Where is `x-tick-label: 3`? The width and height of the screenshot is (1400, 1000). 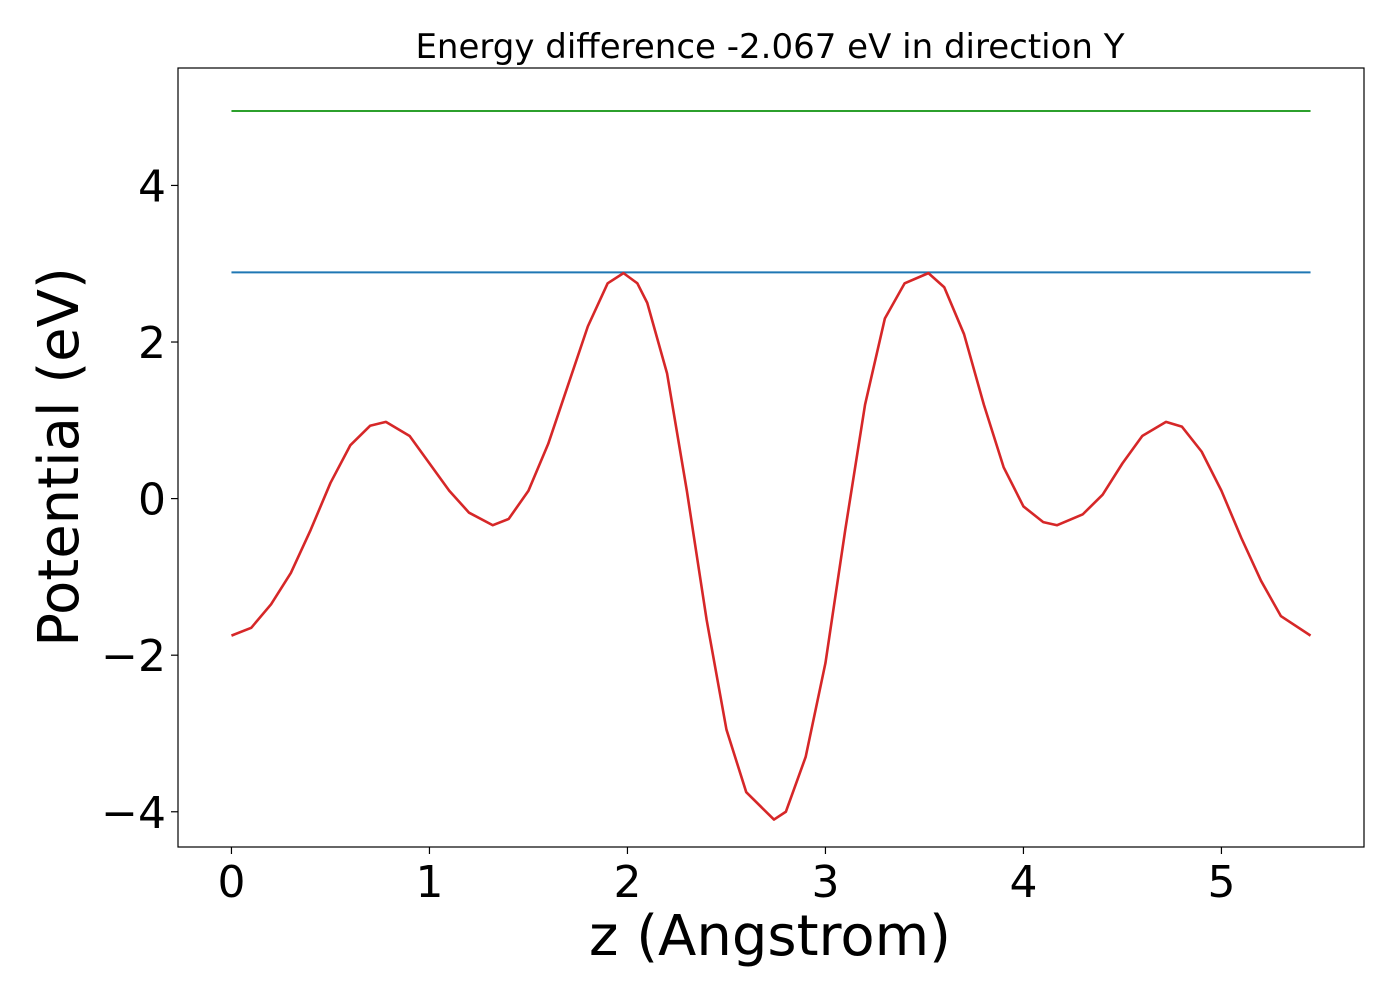 x-tick-label: 3 is located at coordinates (825, 882).